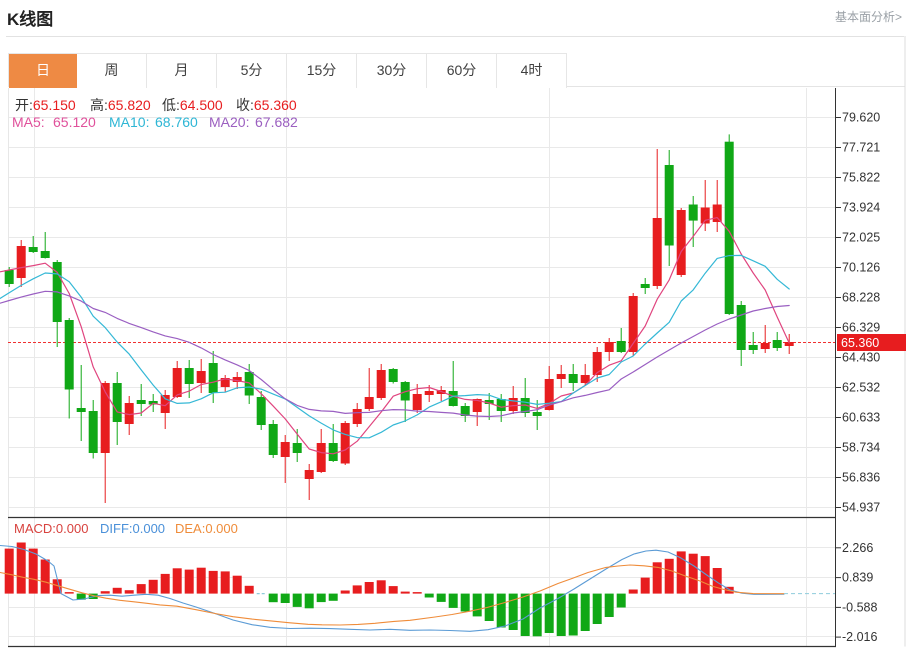  I want to click on svg-text: DIFF:0.000, so click(132, 528).